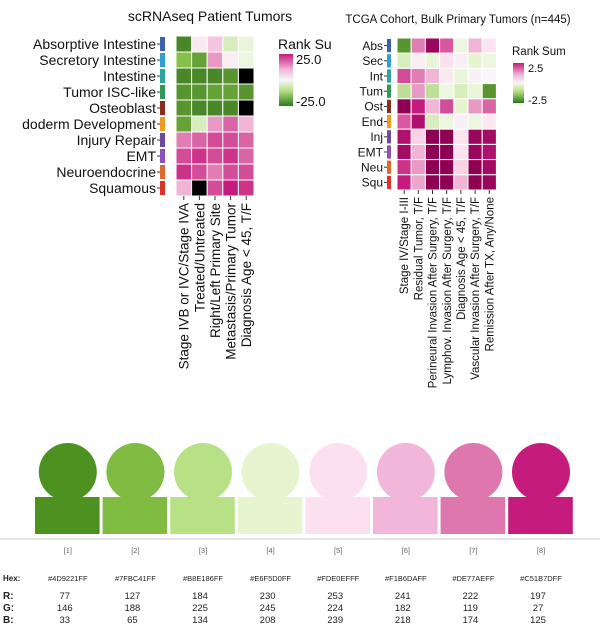 The image size is (600, 631). What do you see at coordinates (65, 620) in the screenshot?
I see `swatch-b-value: 33` at bounding box center [65, 620].